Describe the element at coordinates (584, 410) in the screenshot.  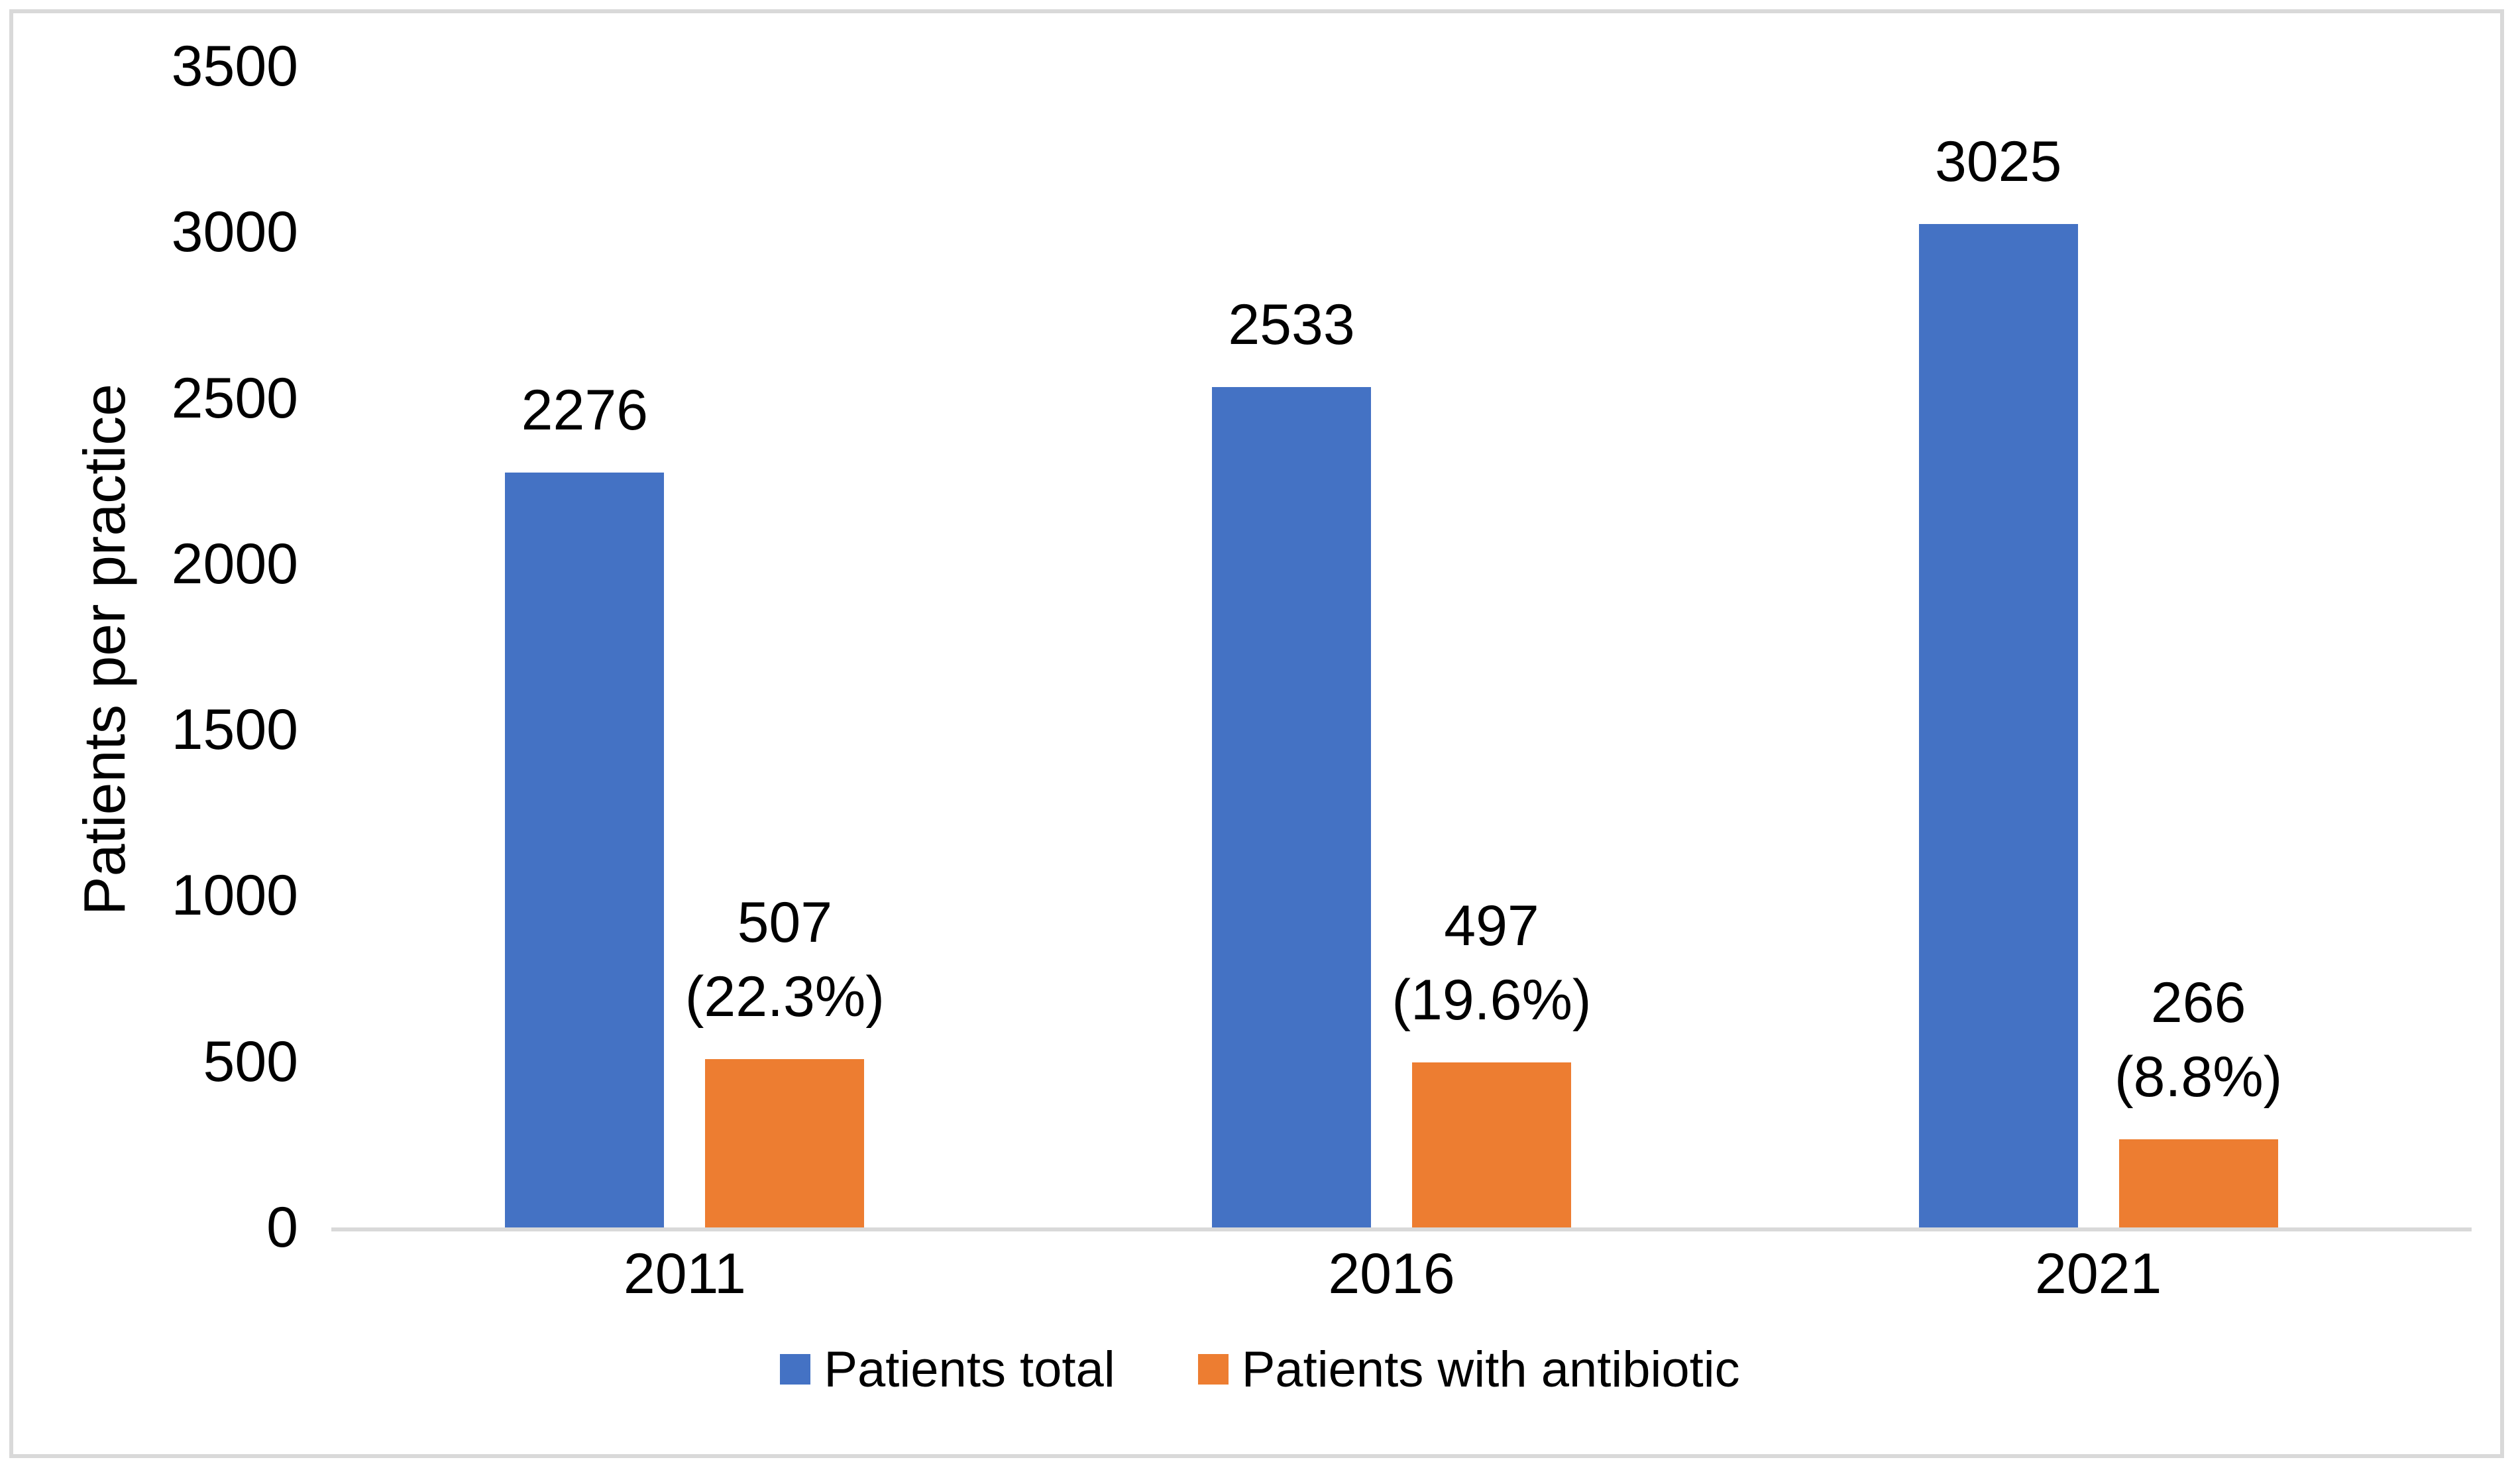
I see `bar-data-label-patients-total-2011: 2276` at that location.